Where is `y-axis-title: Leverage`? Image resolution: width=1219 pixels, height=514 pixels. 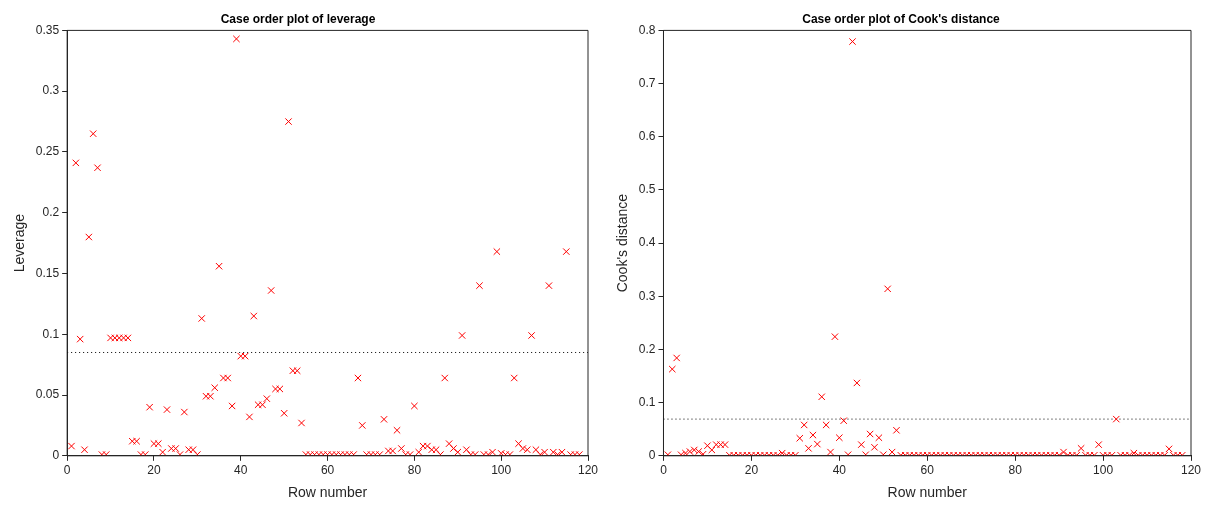
y-axis-title: Leverage is located at coordinates (19, 243).